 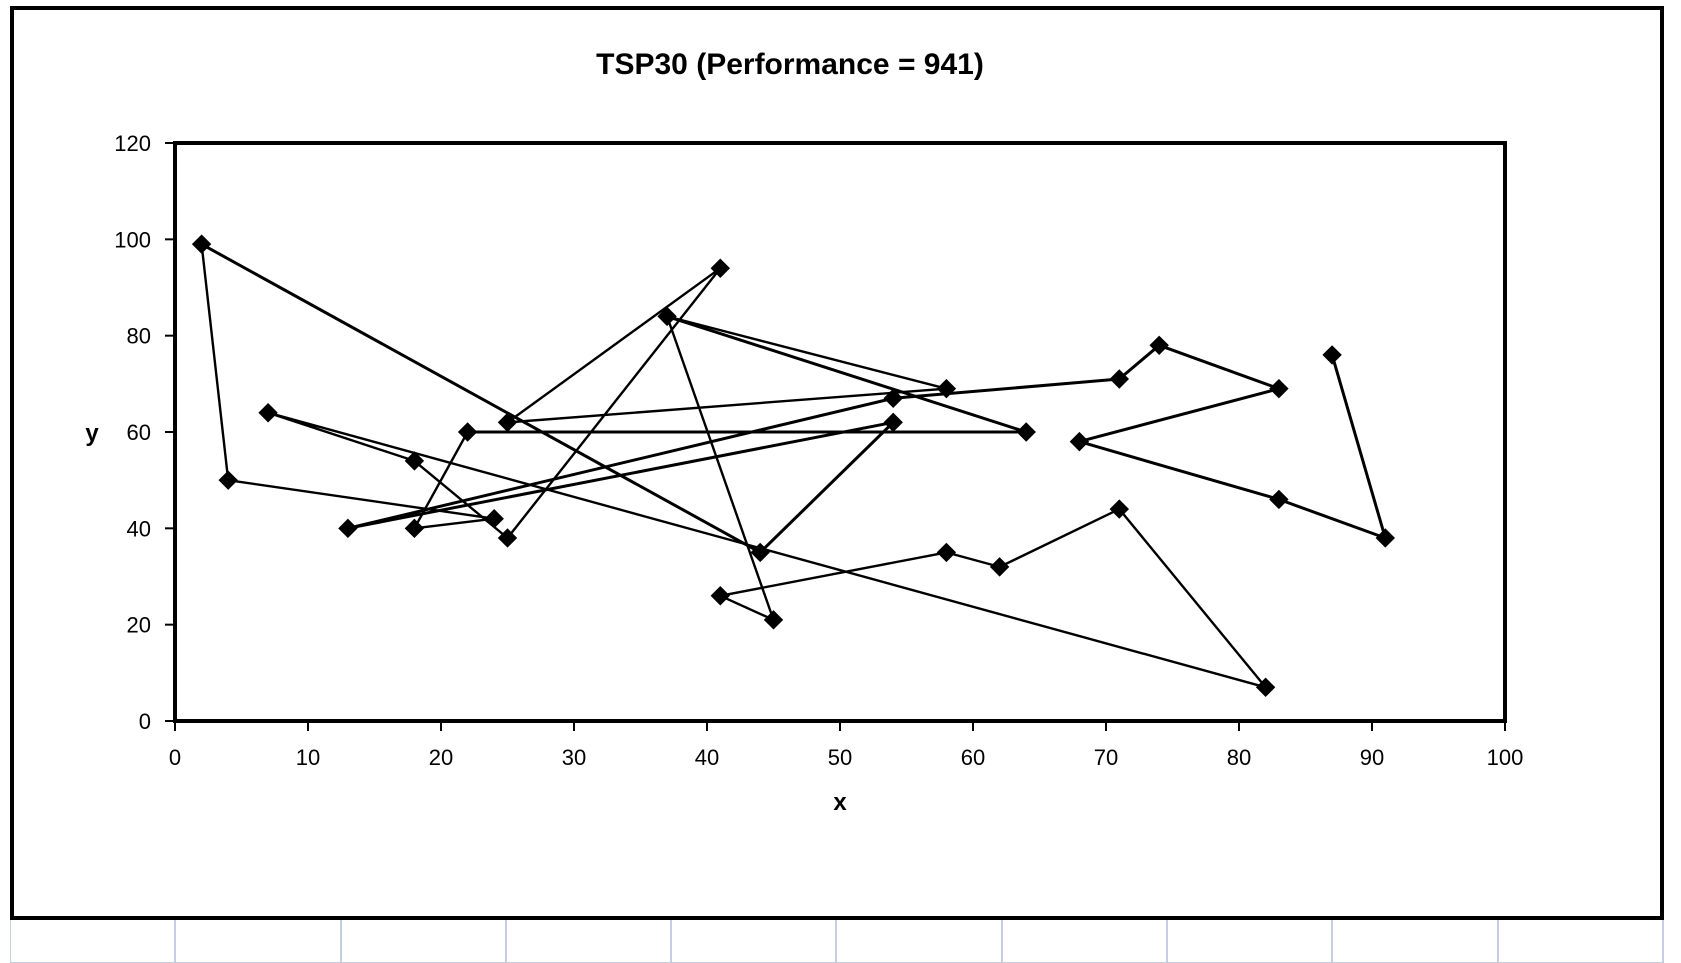 What do you see at coordinates (139, 432) in the screenshot?
I see `y-tick-label: 60` at bounding box center [139, 432].